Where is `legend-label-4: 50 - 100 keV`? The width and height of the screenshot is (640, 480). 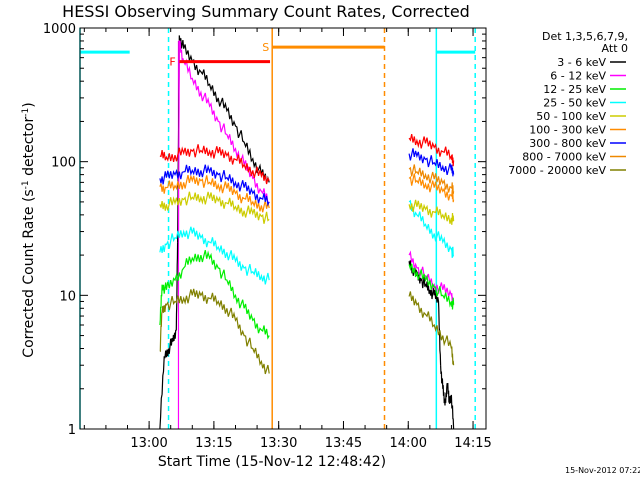
legend-label-4: 50 - 100 keV is located at coordinates (571, 116).